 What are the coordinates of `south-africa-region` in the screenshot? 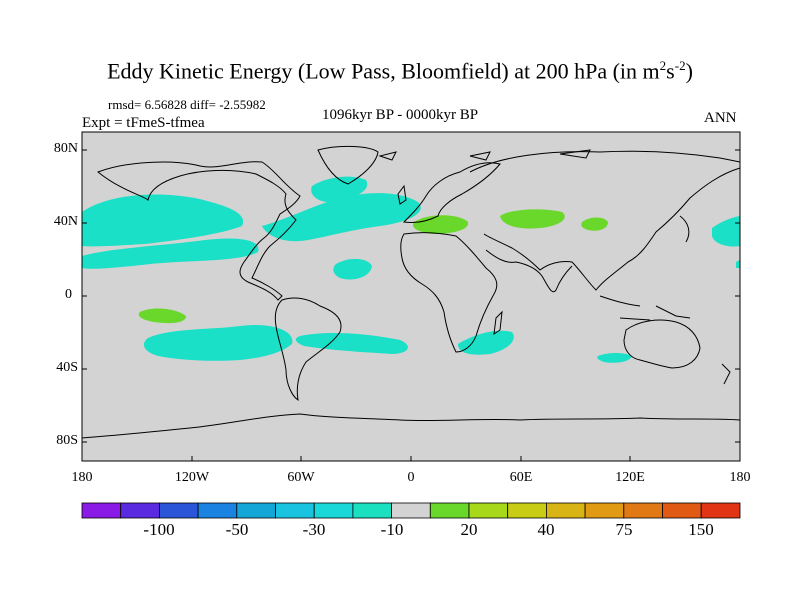 It's located at (486, 342).